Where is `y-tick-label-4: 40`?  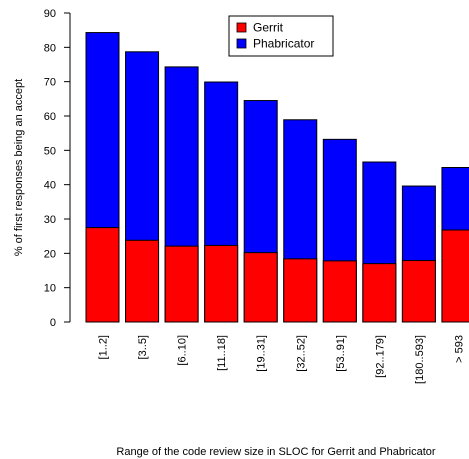
y-tick-label-4: 40 is located at coordinates (50, 186).